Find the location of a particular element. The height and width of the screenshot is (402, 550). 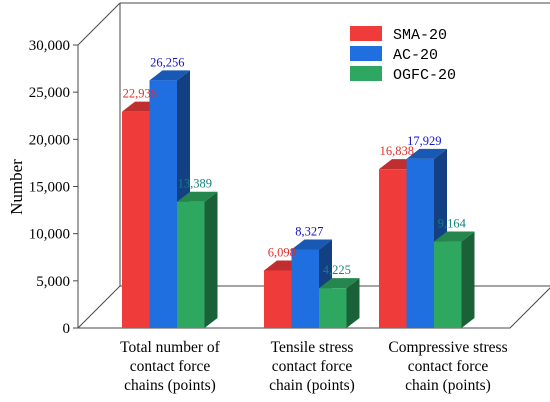

legend-item: OGFC-20 is located at coordinates (403, 75).